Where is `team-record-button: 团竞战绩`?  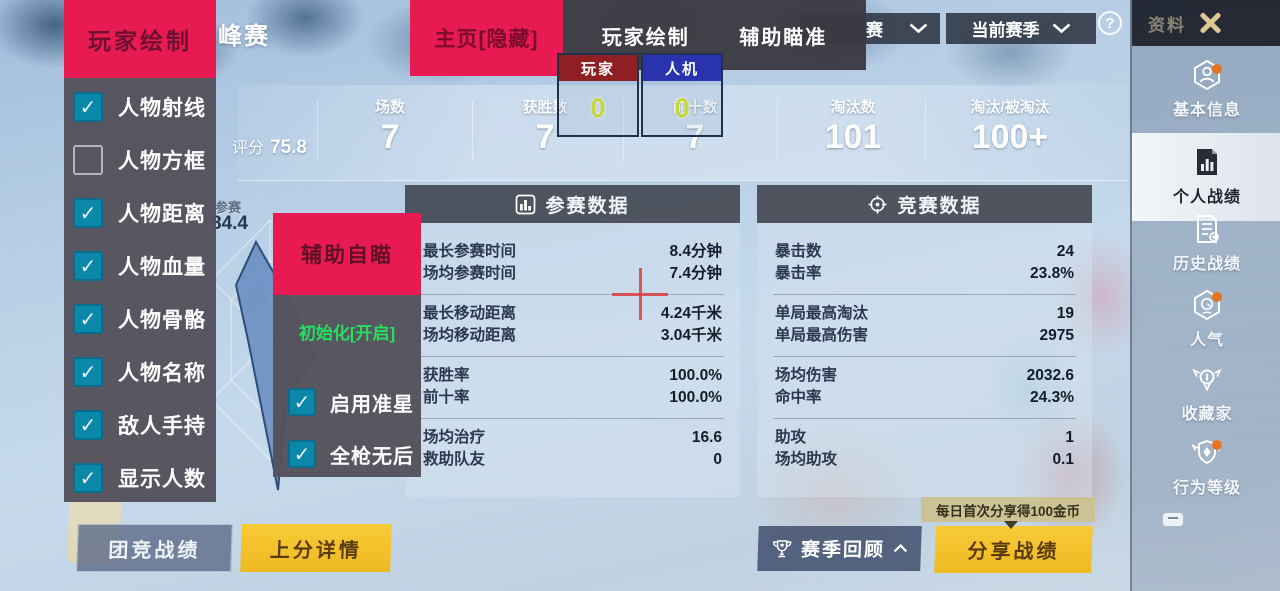
team-record-button: 团竞战绩 is located at coordinates (154, 548).